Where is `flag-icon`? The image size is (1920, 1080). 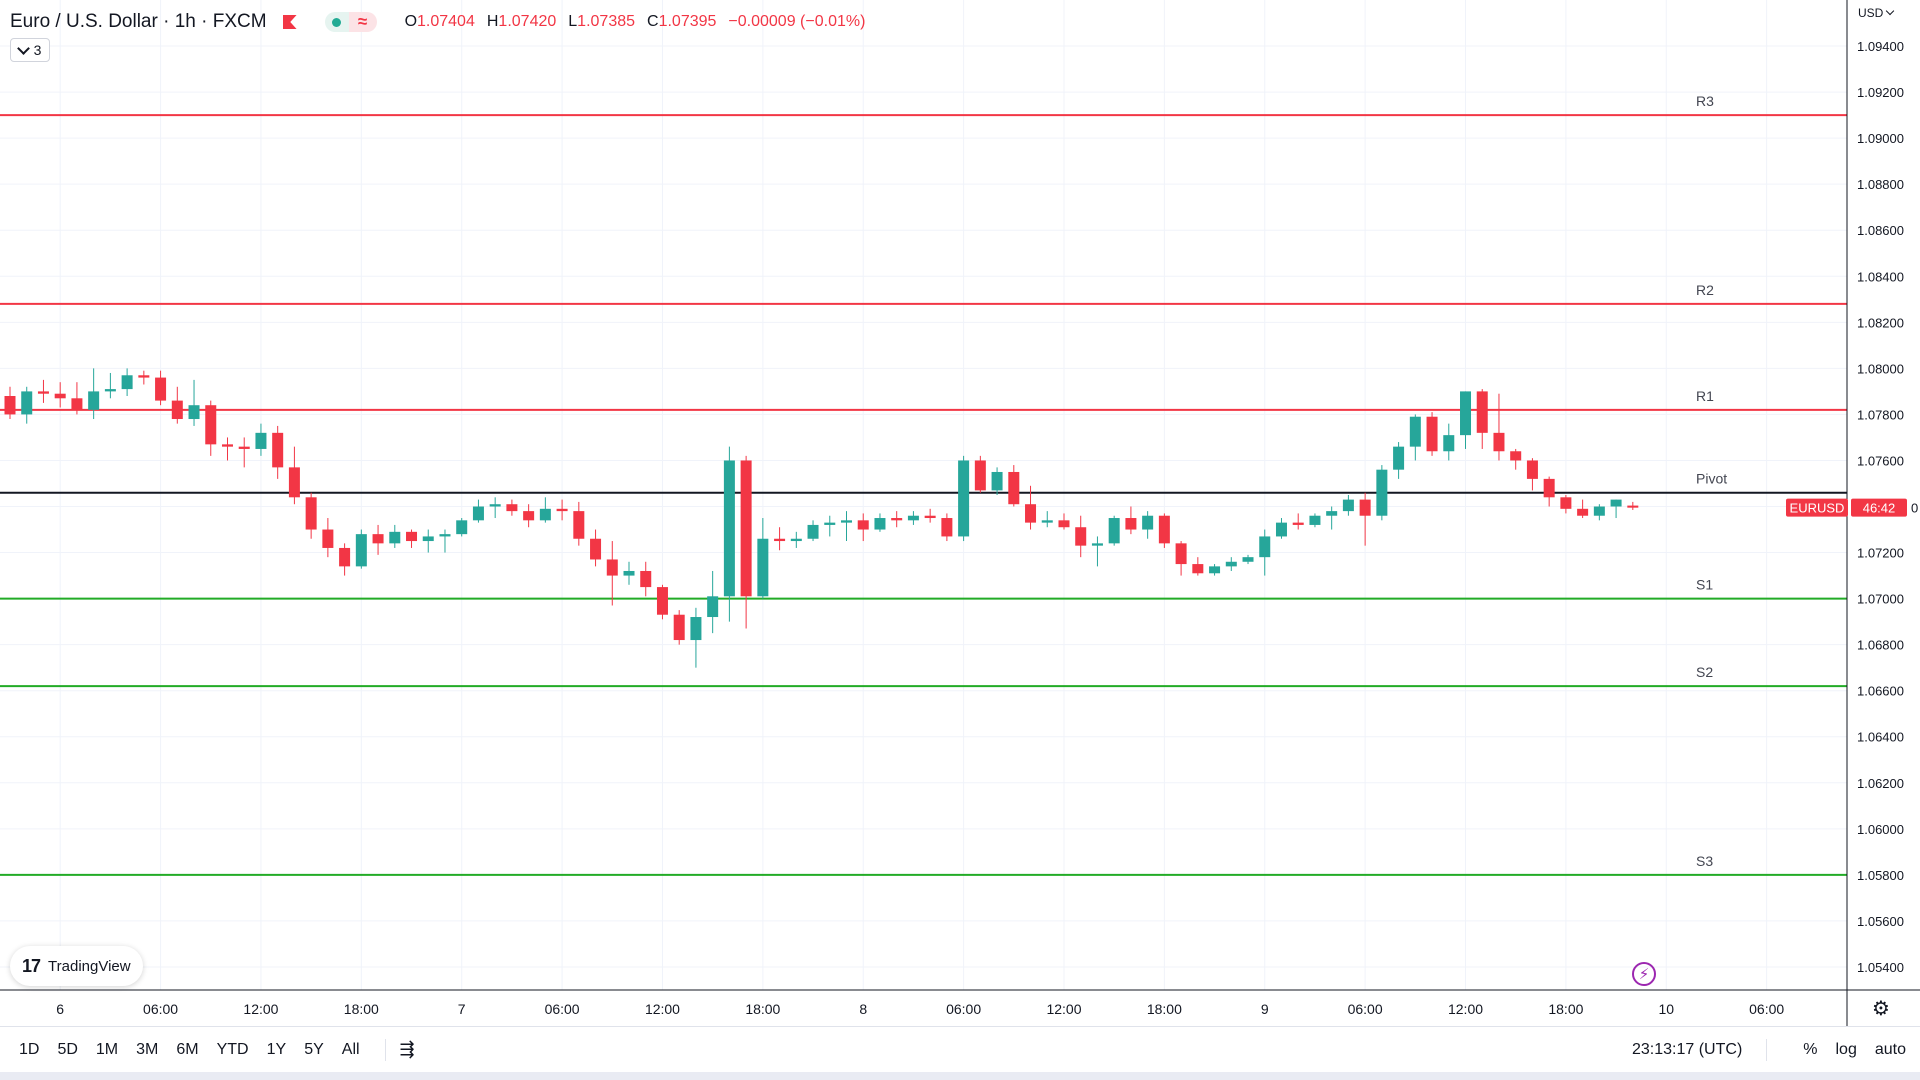 flag-icon is located at coordinates (289, 22).